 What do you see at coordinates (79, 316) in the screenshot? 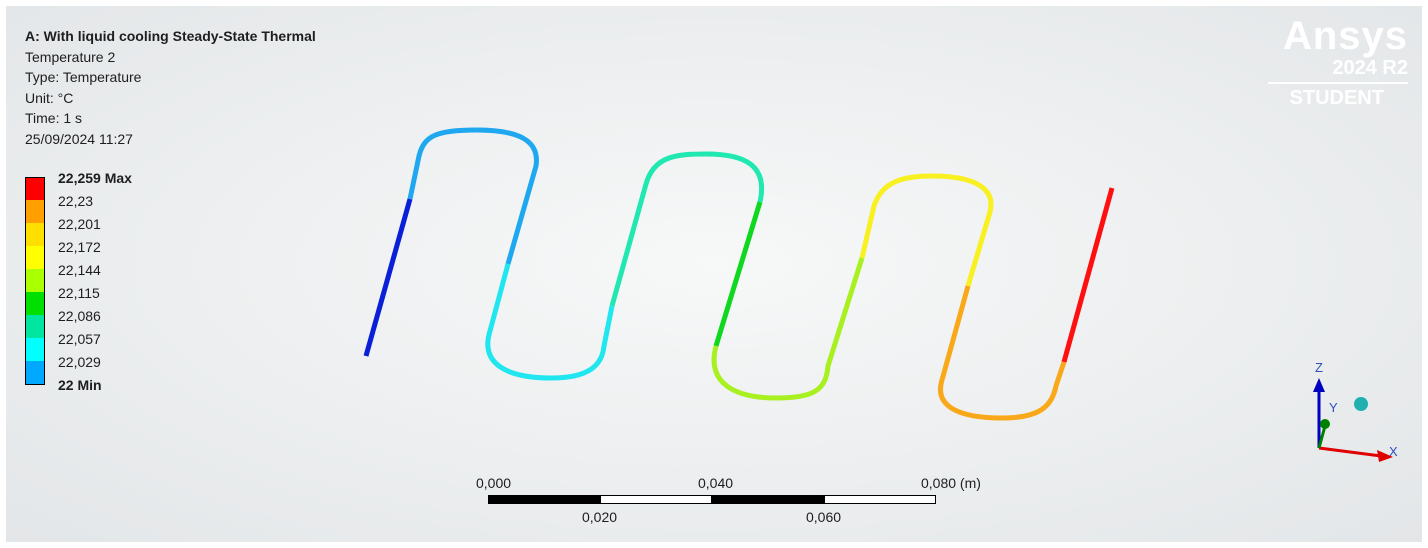
I see `legend-label: 22,086` at bounding box center [79, 316].